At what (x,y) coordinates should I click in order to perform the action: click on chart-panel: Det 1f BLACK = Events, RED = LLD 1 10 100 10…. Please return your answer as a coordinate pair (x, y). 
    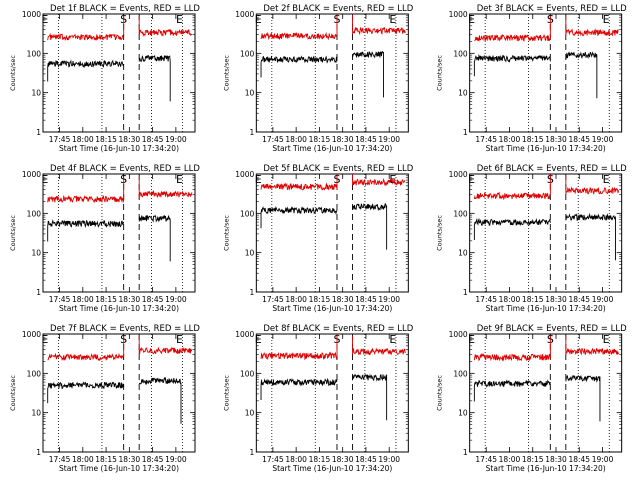
    Looking at the image, I should click on (104, 78).